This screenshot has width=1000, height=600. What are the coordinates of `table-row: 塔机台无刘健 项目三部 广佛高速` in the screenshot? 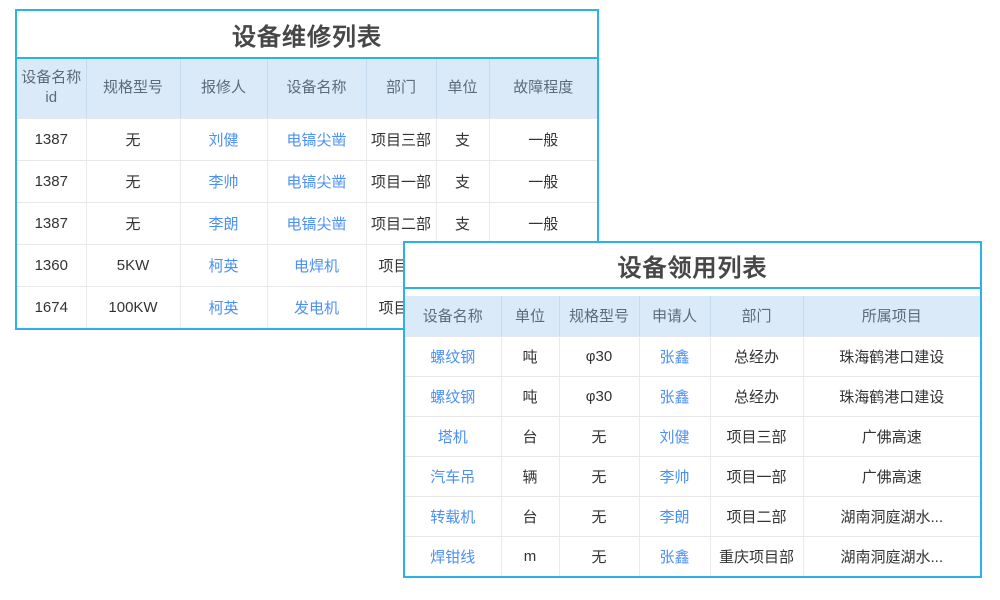 It's located at (692, 436).